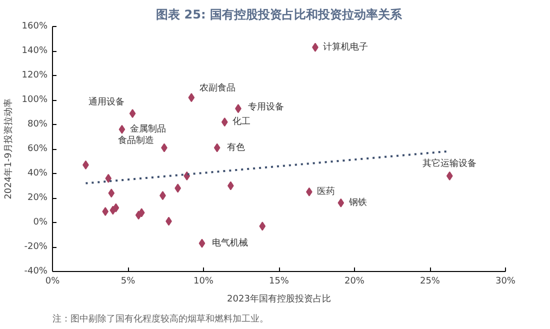 This screenshot has height=329, width=550. What do you see at coordinates (326, 191) in the screenshot?
I see `annotation: 医药` at bounding box center [326, 191].